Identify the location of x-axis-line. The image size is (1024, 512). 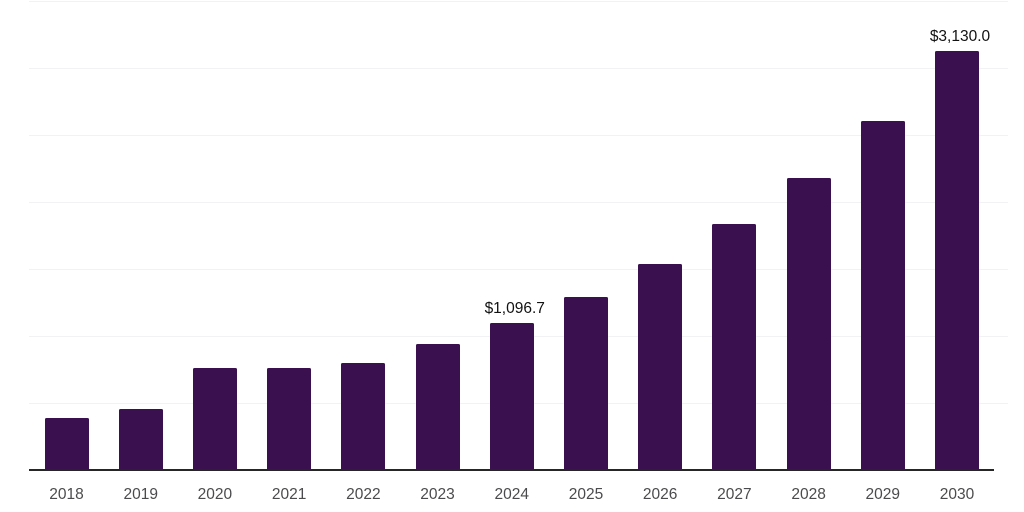
(511, 470).